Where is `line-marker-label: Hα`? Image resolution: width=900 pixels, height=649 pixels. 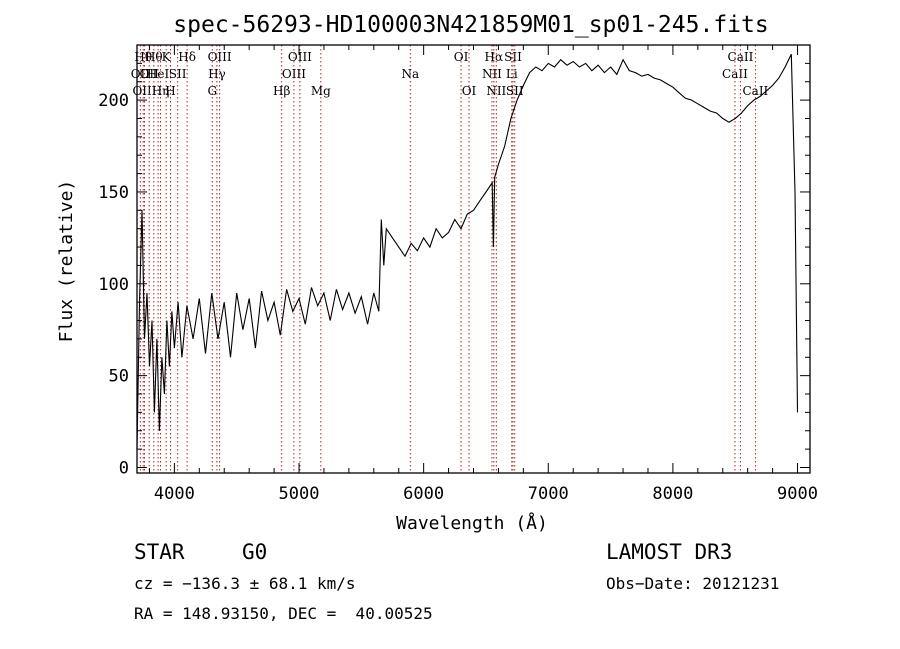 line-marker-label: Hα is located at coordinates (494, 57).